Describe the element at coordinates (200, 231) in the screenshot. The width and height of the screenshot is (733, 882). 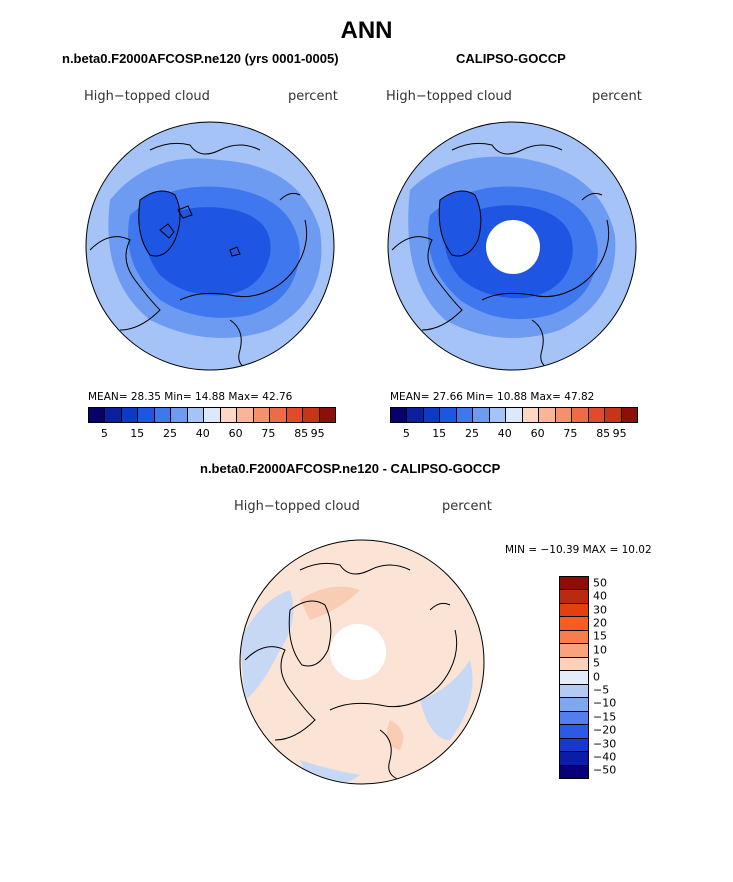
I see `model-arctic-islands` at that location.